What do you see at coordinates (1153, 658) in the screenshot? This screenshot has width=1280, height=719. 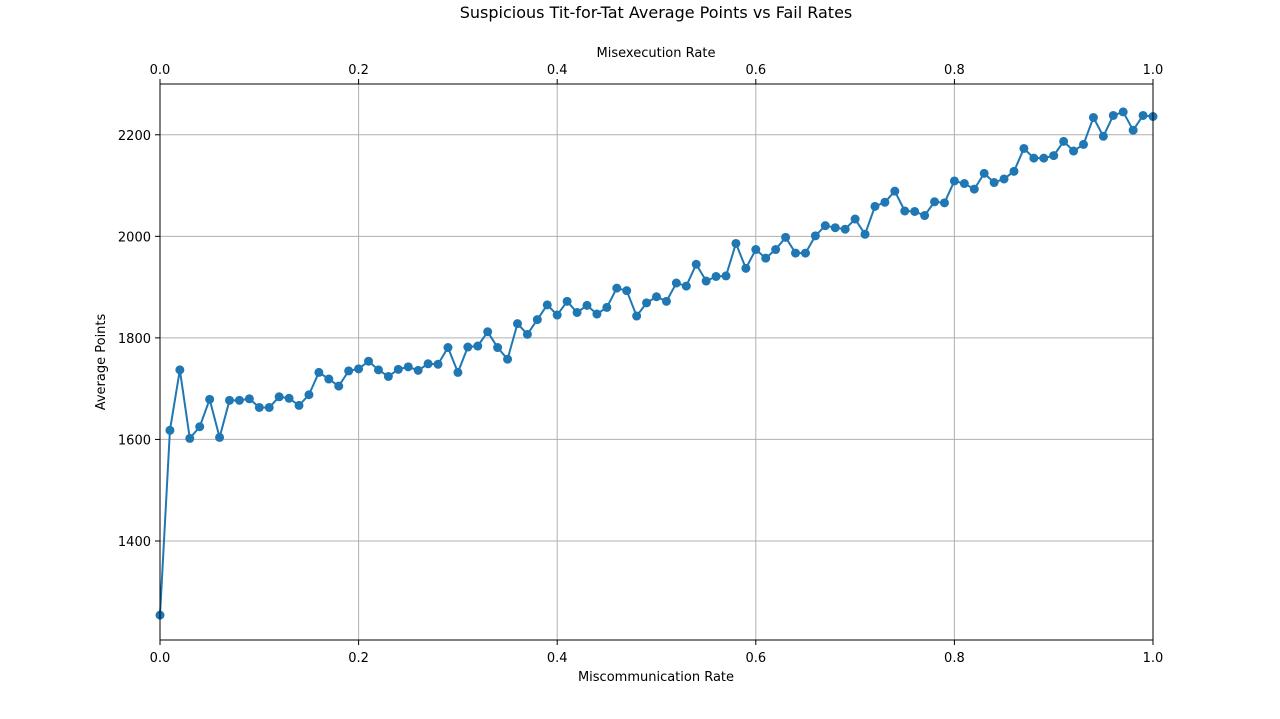 I see `x-tick-label: 1.0` at bounding box center [1153, 658].